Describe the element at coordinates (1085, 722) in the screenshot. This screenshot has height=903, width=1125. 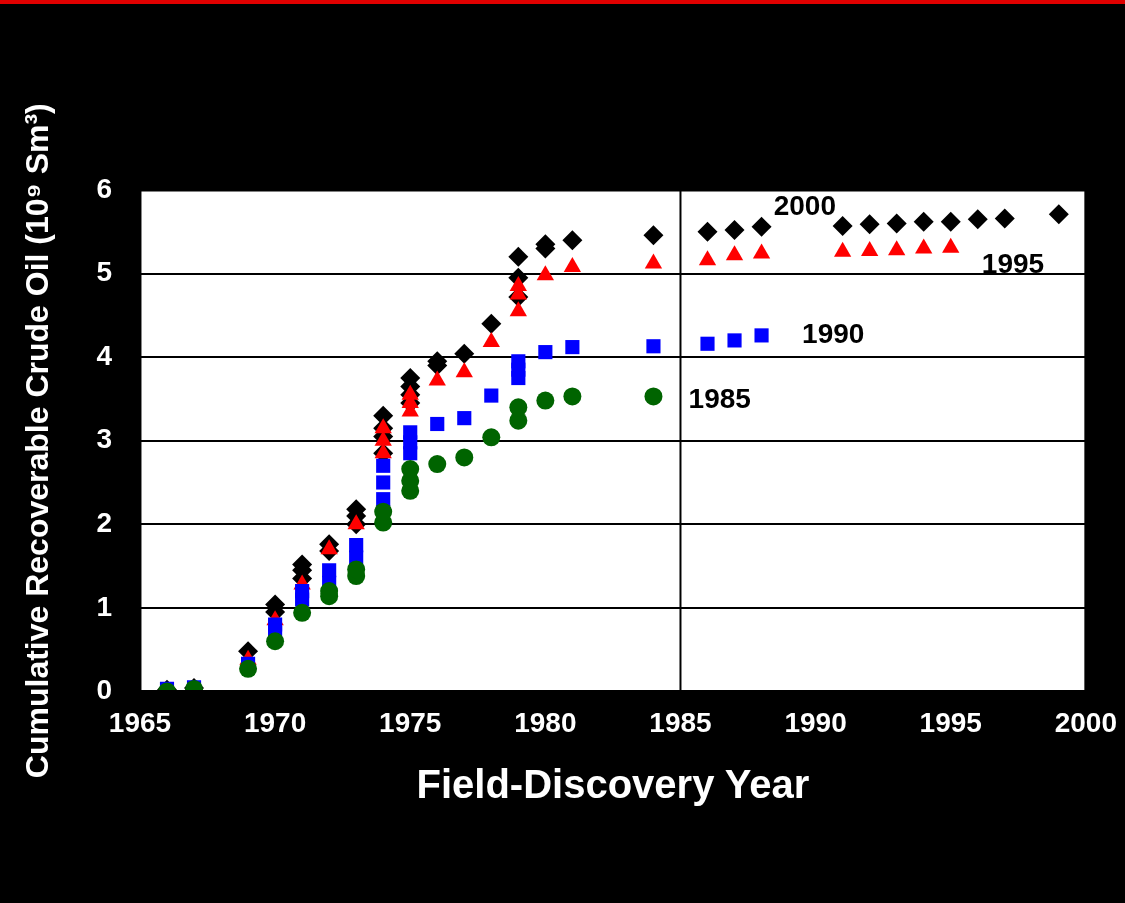
I see `x-tick-label: 2000` at that location.